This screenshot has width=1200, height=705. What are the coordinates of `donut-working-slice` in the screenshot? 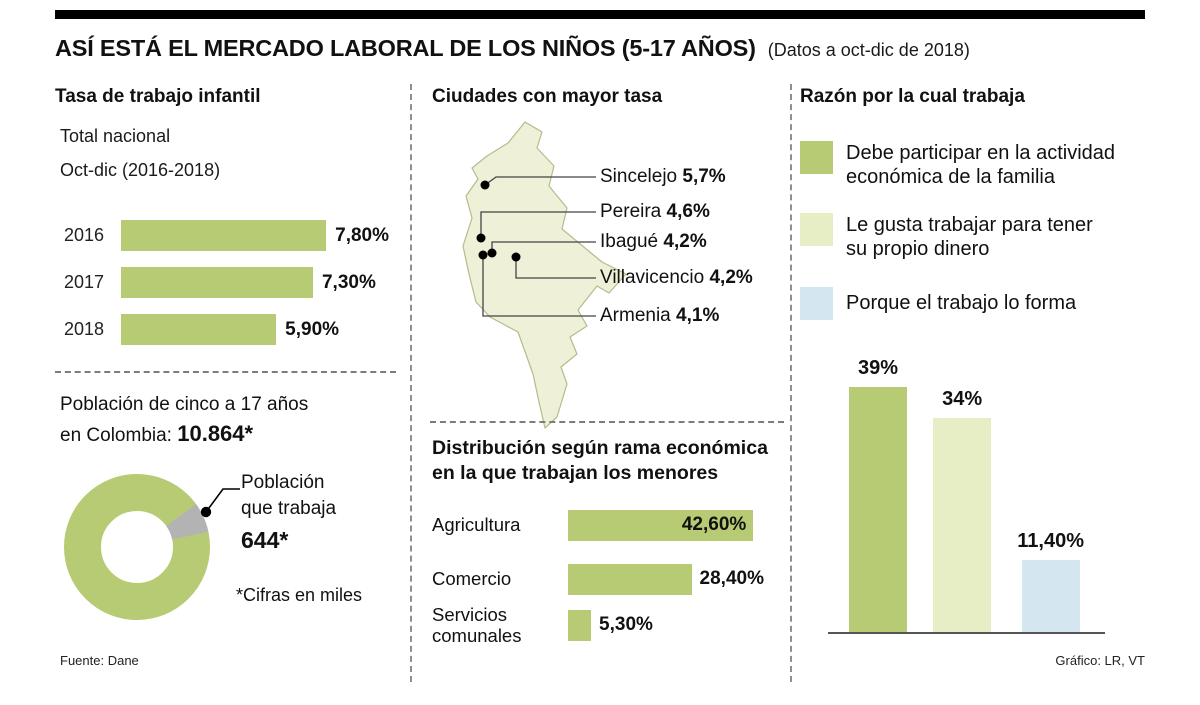 It's located at (136, 547).